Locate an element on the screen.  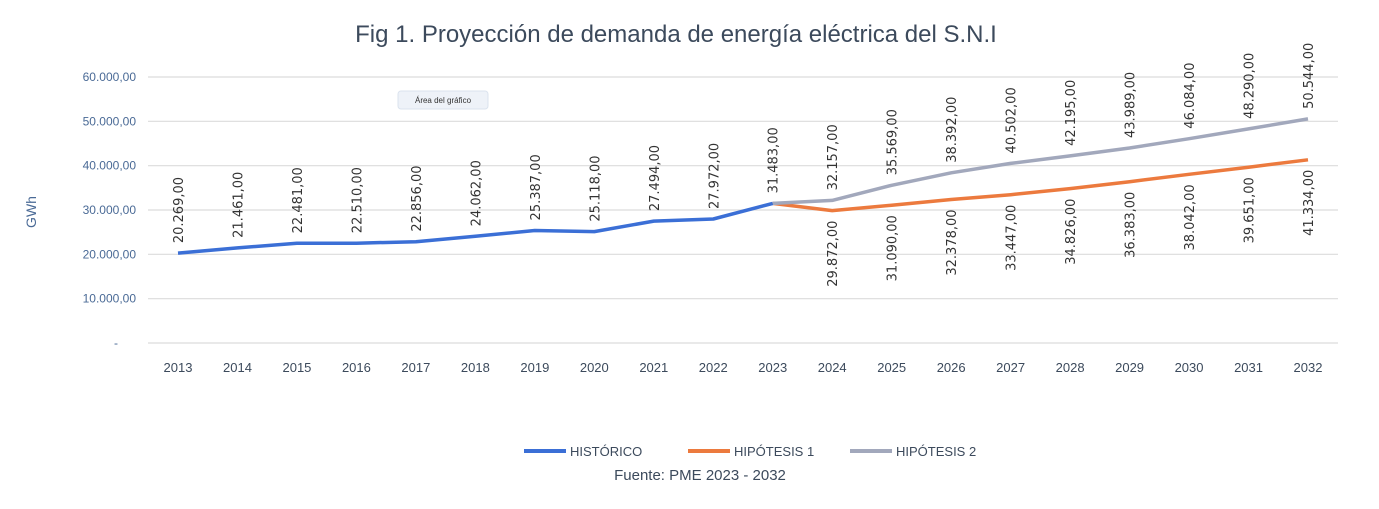
y-tick-label: 20.000,00 is located at coordinates (110, 254).